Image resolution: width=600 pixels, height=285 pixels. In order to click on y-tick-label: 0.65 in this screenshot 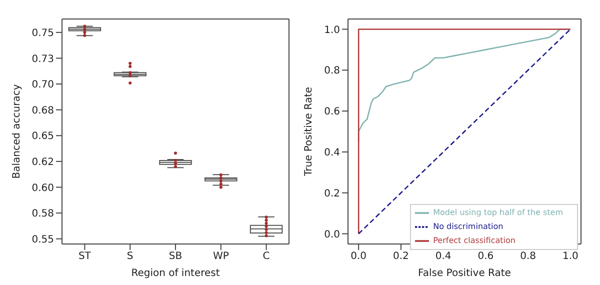, I will do `click(43, 136)`.